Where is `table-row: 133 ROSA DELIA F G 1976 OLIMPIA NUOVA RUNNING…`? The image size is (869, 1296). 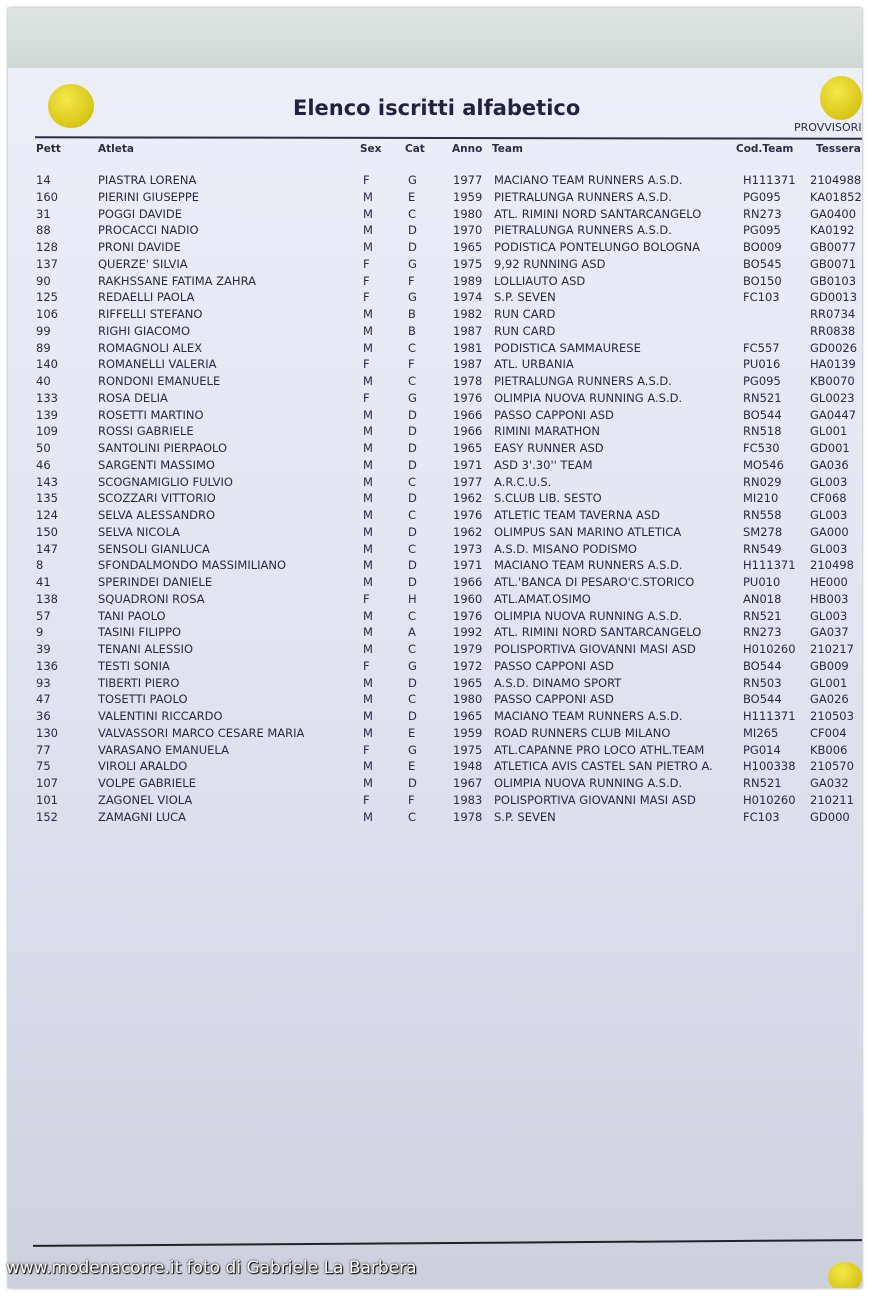
table-row: 133 ROSA DELIA F G 1976 OLIMPIA NUOVA RUNNING… is located at coordinates (435, 399).